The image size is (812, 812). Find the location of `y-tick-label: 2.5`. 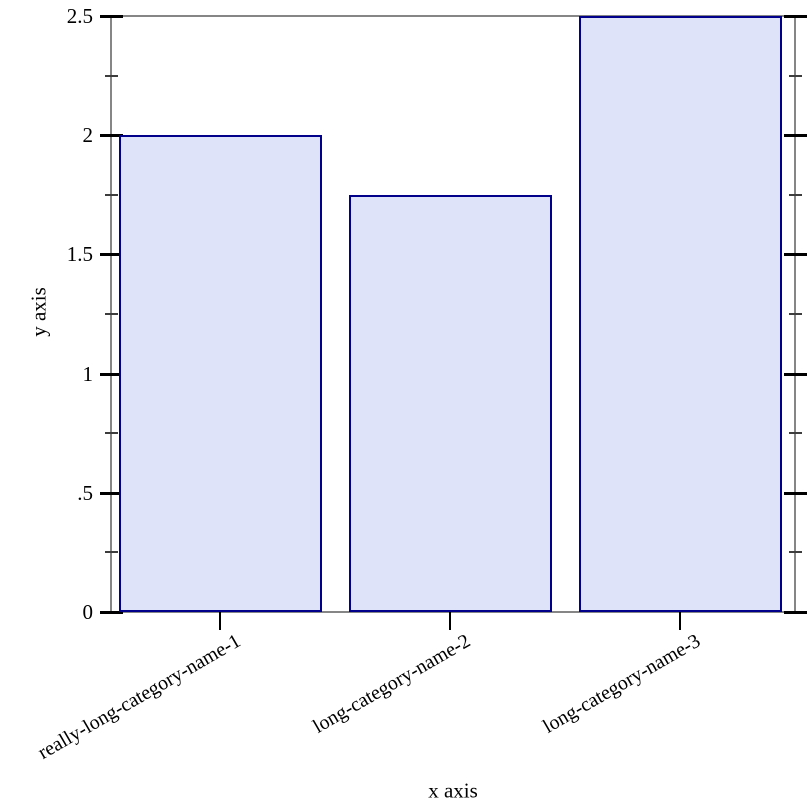

y-tick-label: 2.5 is located at coordinates (79, 16).